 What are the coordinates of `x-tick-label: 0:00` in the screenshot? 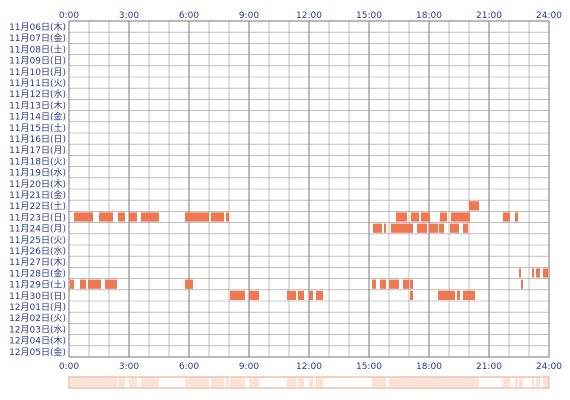 It's located at (69, 16).